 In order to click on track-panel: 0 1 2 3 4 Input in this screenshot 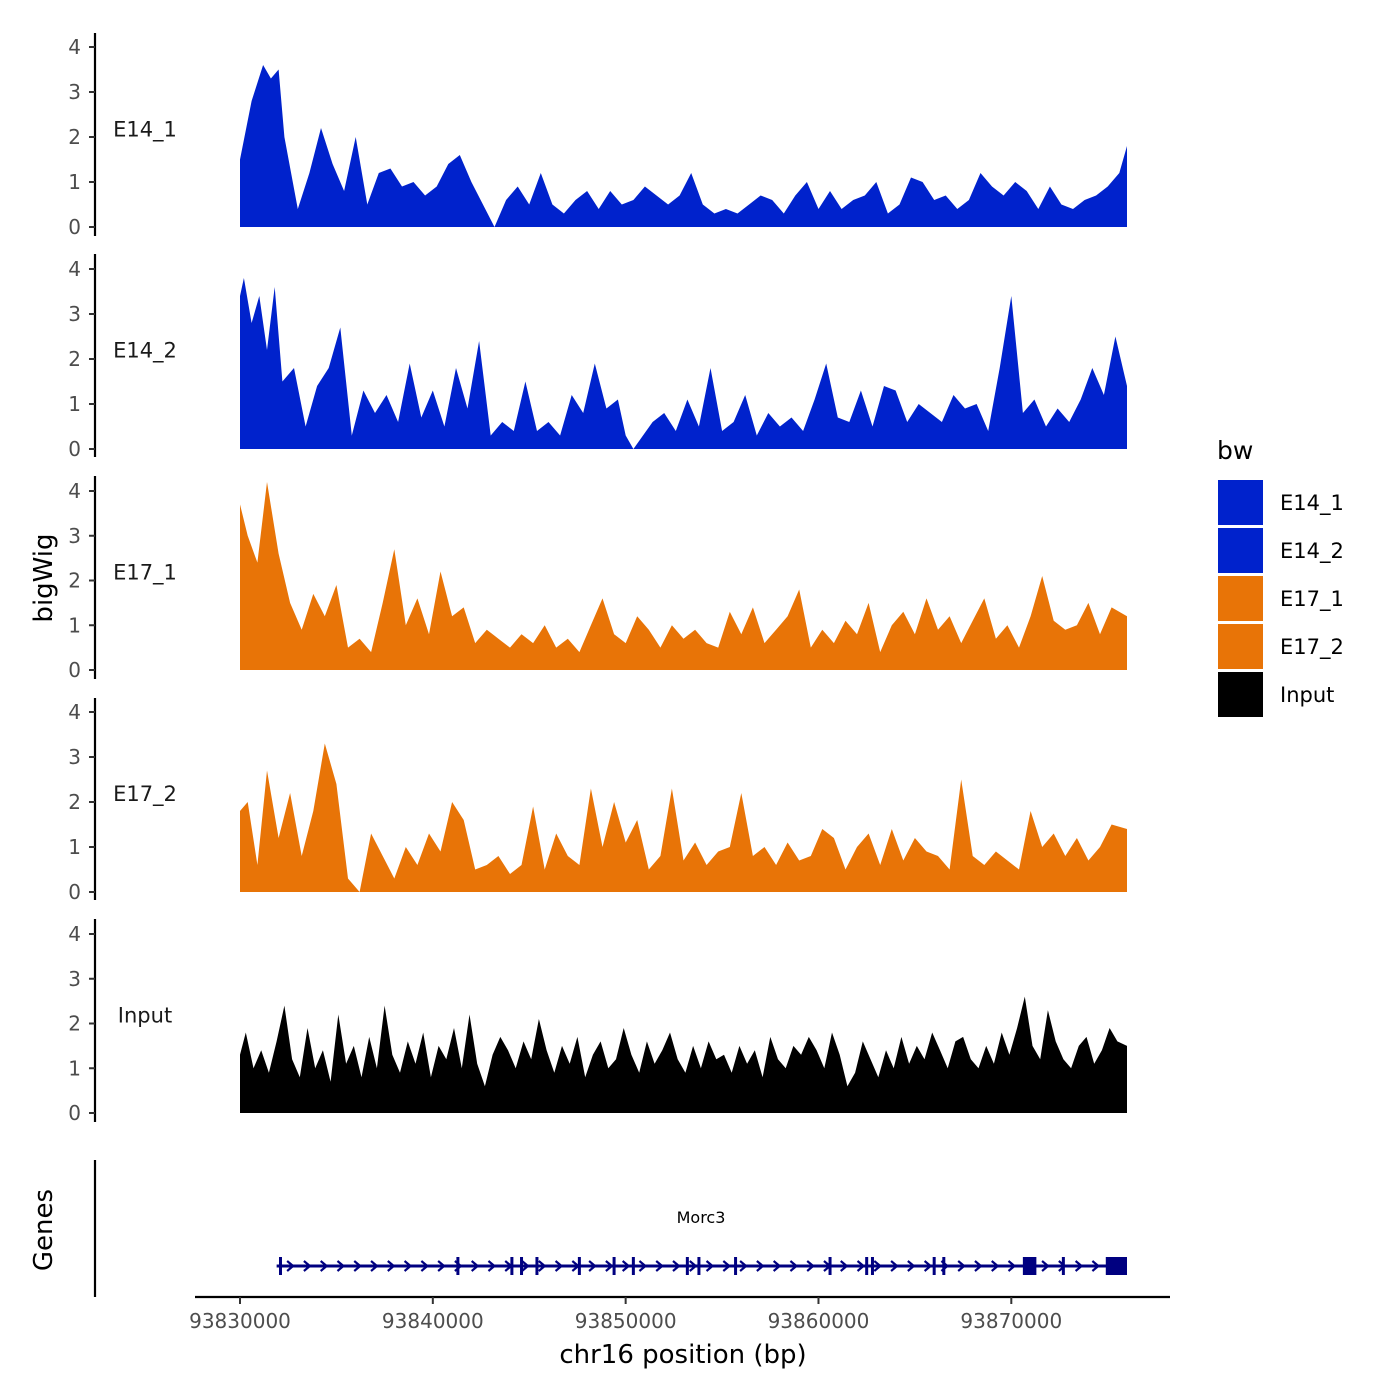, I will do `click(597, 1022)`.